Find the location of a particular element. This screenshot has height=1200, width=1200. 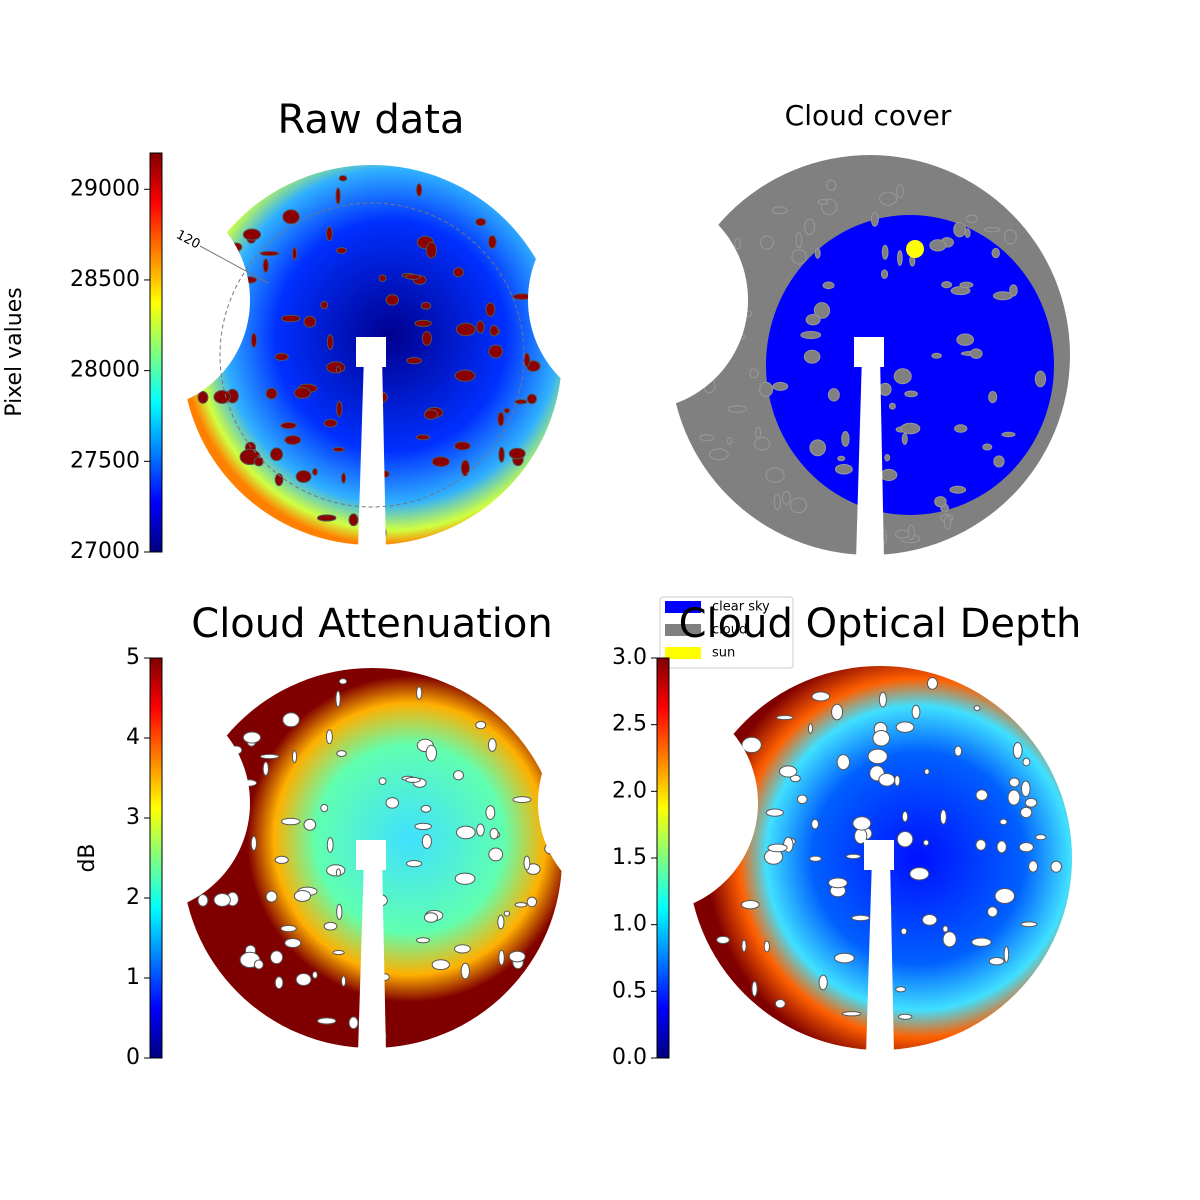

colorbar-tick-label: 3.0 is located at coordinates (629, 657).